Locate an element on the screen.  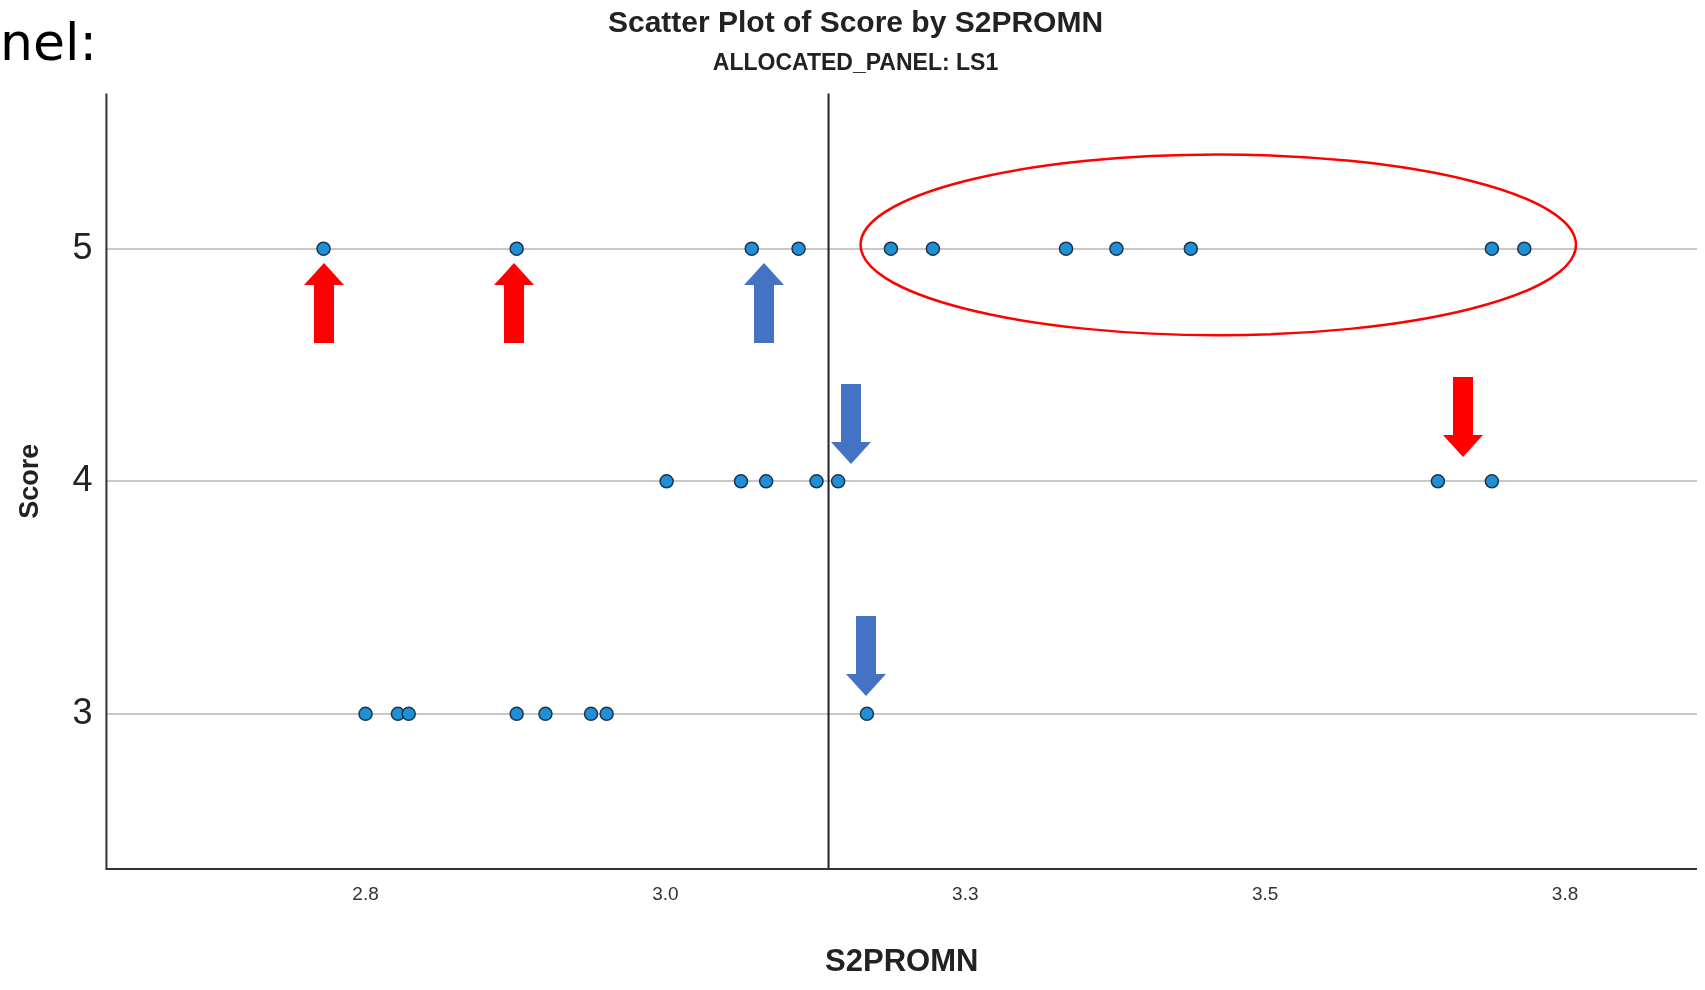
y-tick-label: 3 is located at coordinates (82, 711).